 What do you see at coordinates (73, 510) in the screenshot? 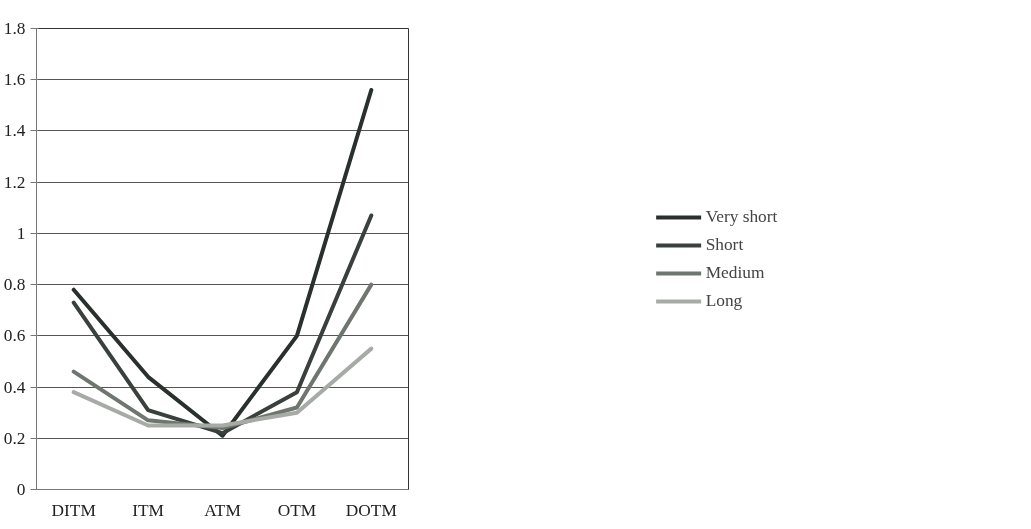
I see `x-tick-label: DITM` at bounding box center [73, 510].